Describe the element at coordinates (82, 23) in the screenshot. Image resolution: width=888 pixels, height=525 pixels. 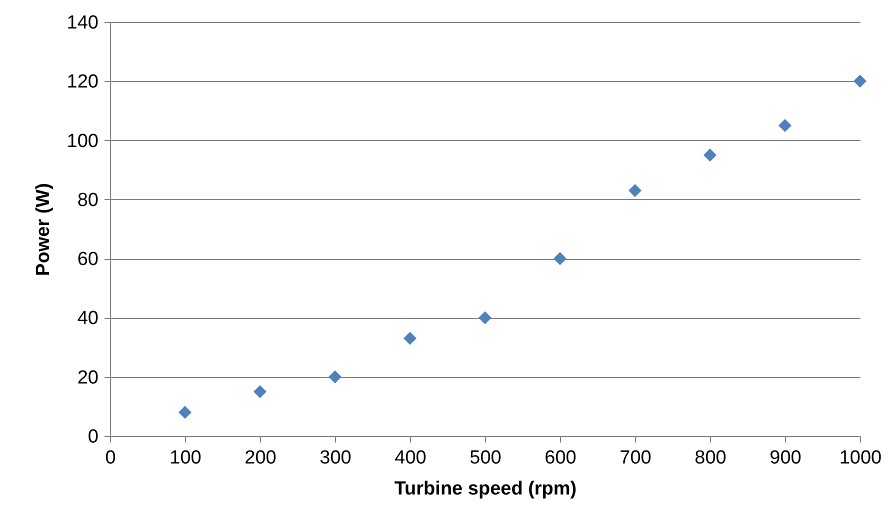
I see `y-tick-label: 140` at that location.